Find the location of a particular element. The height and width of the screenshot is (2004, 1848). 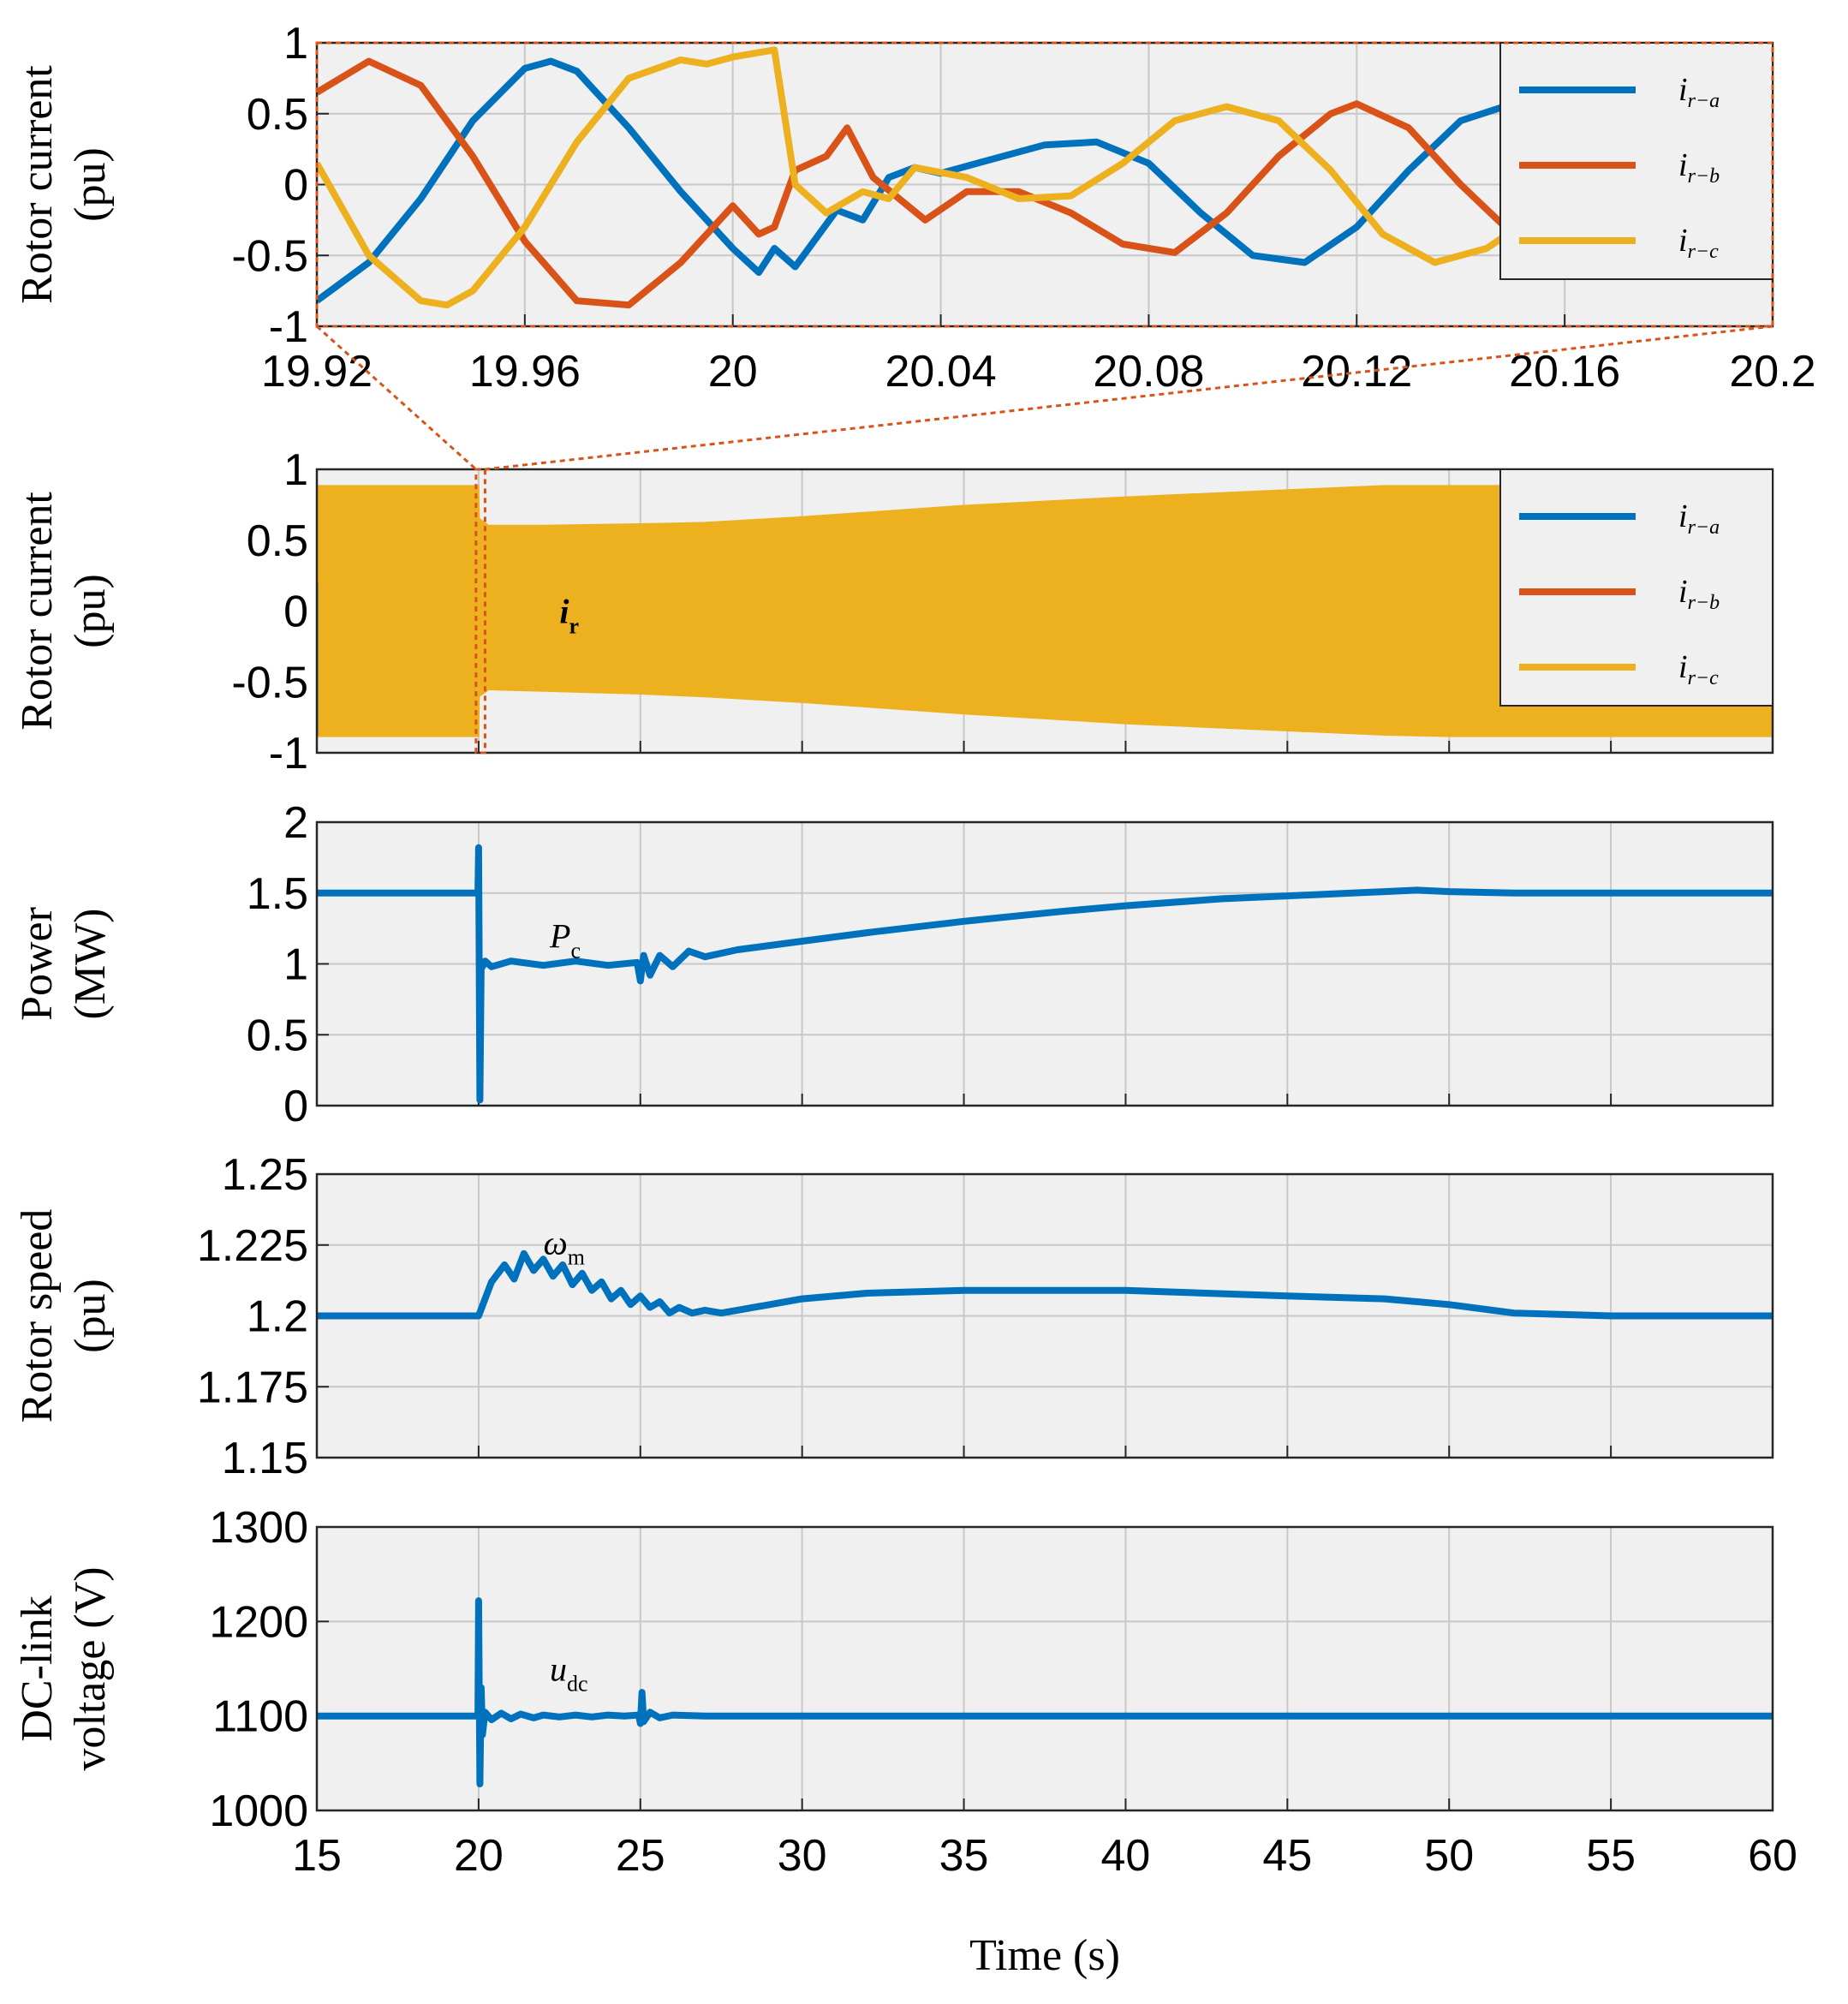

x-tick-label: 35 is located at coordinates (964, 1856).